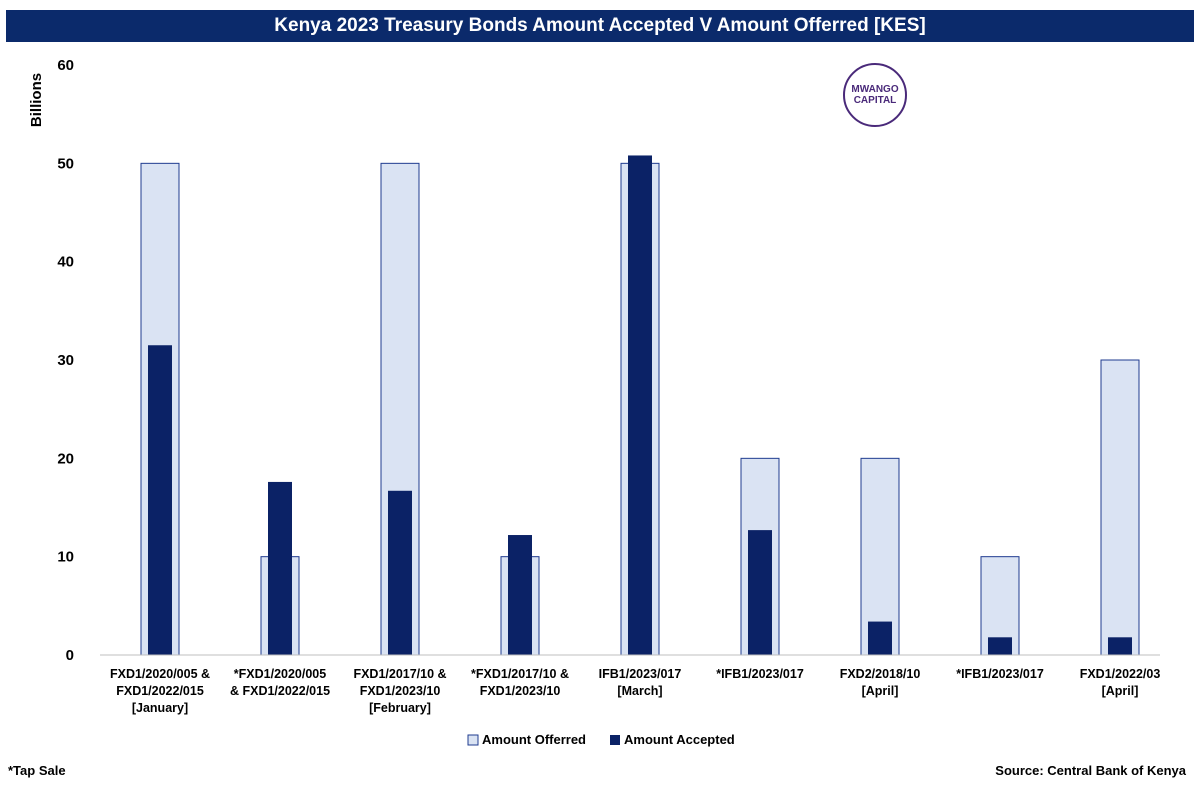 The width and height of the screenshot is (1200, 803). I want to click on y-axis-label: Billions, so click(36, 100).